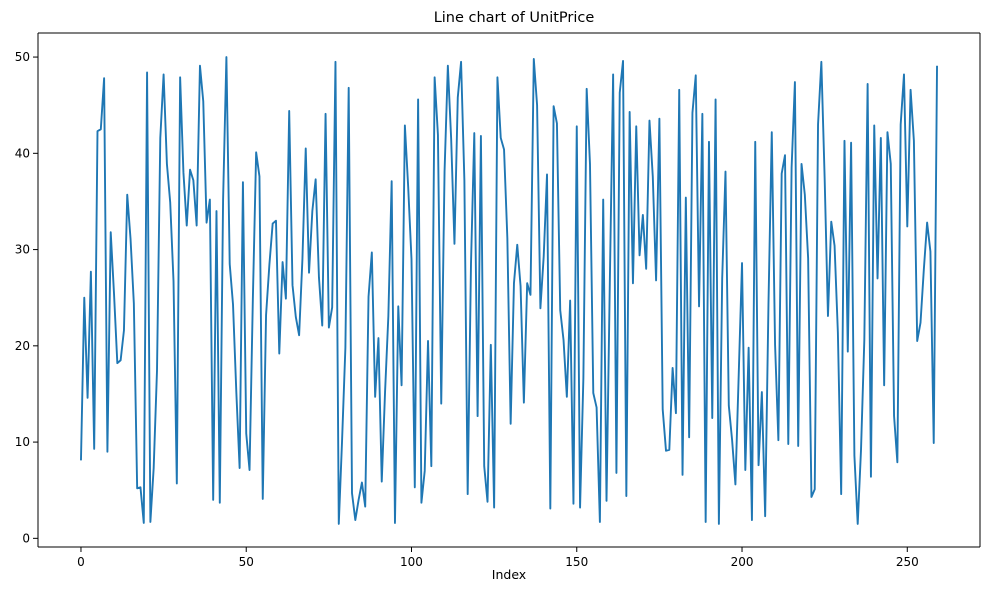 This screenshot has width=990, height=590. What do you see at coordinates (26, 538) in the screenshot?
I see `y-tick-label: 0` at bounding box center [26, 538].